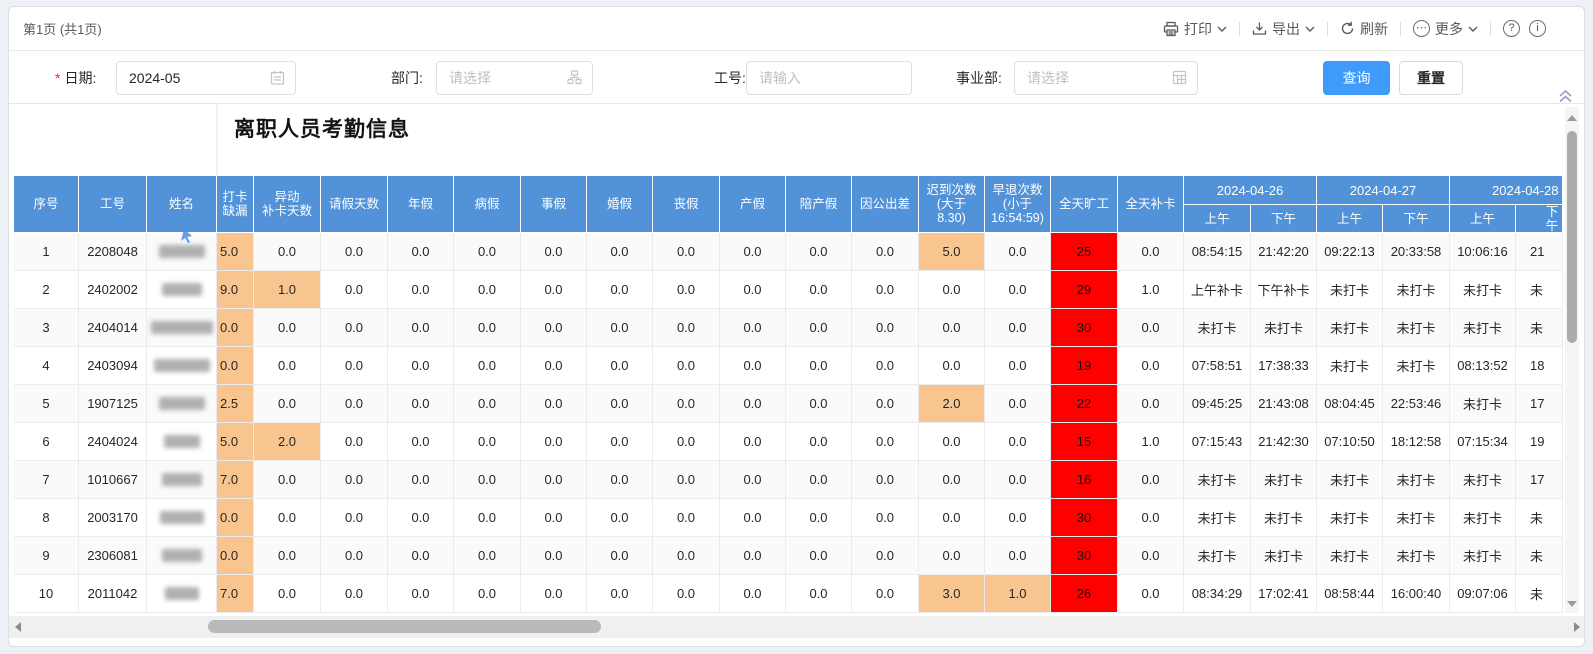 Image resolution: width=1593 pixels, height=654 pixels. I want to click on cell: 08:54:15, so click(1217, 252).